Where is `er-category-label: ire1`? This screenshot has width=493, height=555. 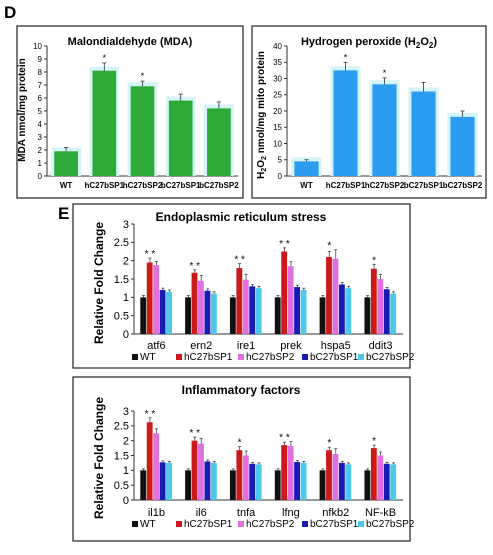
er-category-label: ire1 is located at coordinates (246, 346).